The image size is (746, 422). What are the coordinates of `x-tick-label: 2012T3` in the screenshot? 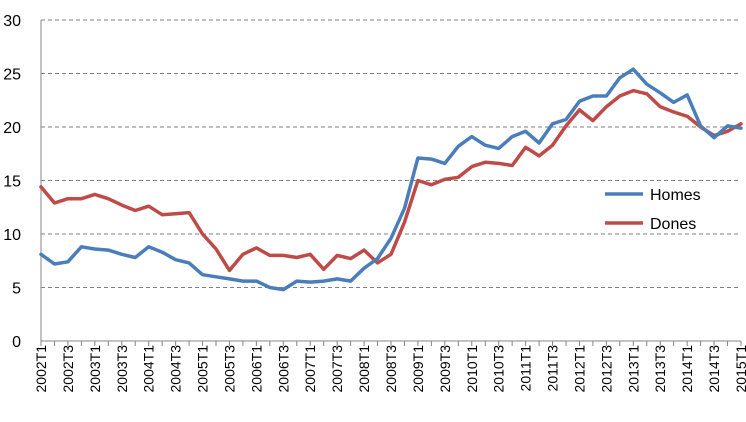 It's located at (606, 369).